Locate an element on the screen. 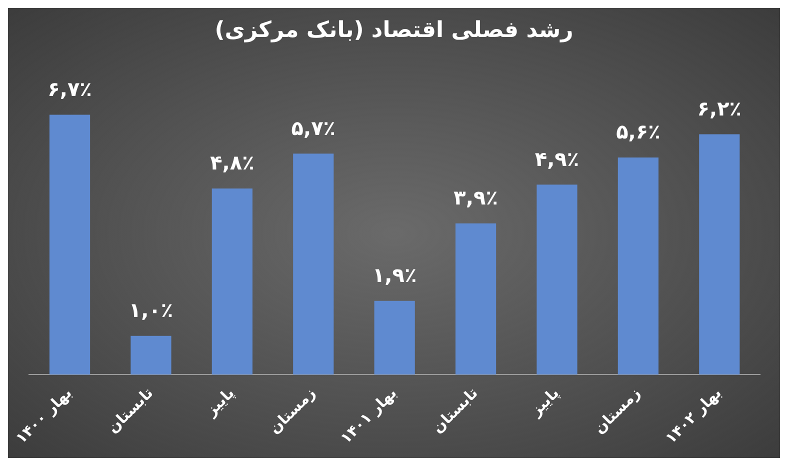 This screenshot has width=788, height=466. x-tick-label: بهار ۱۴۰۱ is located at coordinates (368, 416).